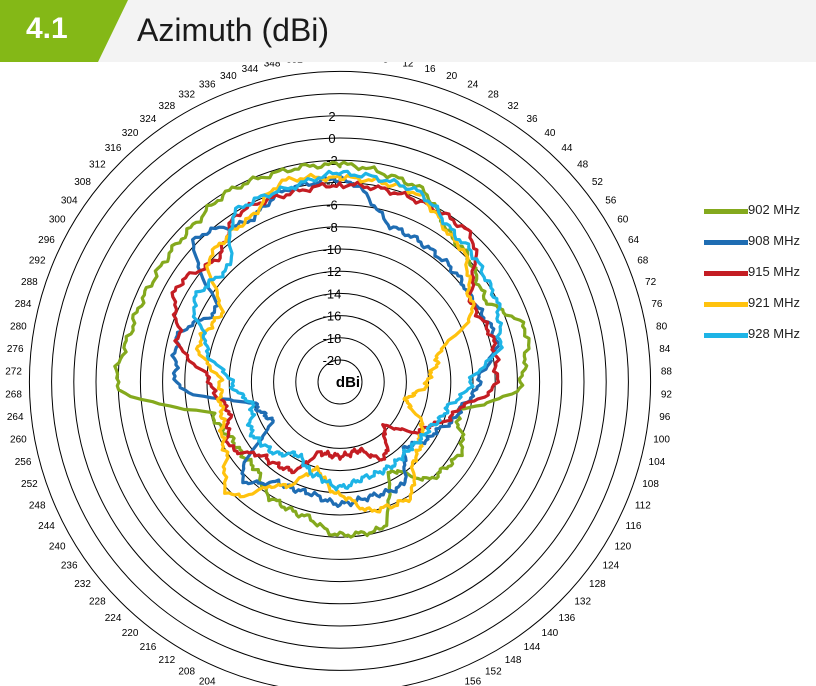  What do you see at coordinates (29, 282) in the screenshot?
I see `angle-tick-label: 288` at bounding box center [29, 282].